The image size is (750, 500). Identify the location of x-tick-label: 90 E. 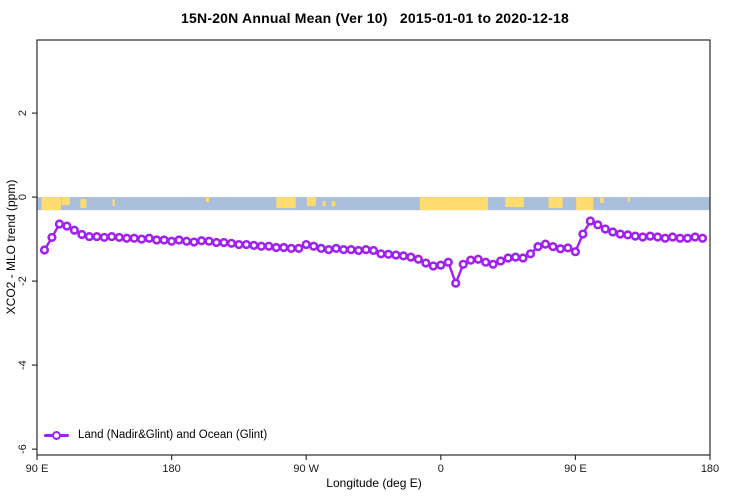
(575, 469).